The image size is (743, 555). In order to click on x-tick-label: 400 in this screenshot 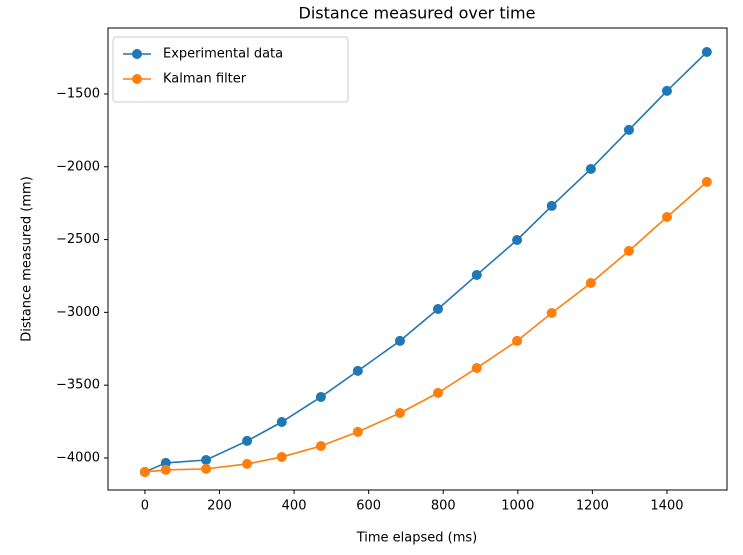, I will do `click(294, 506)`.